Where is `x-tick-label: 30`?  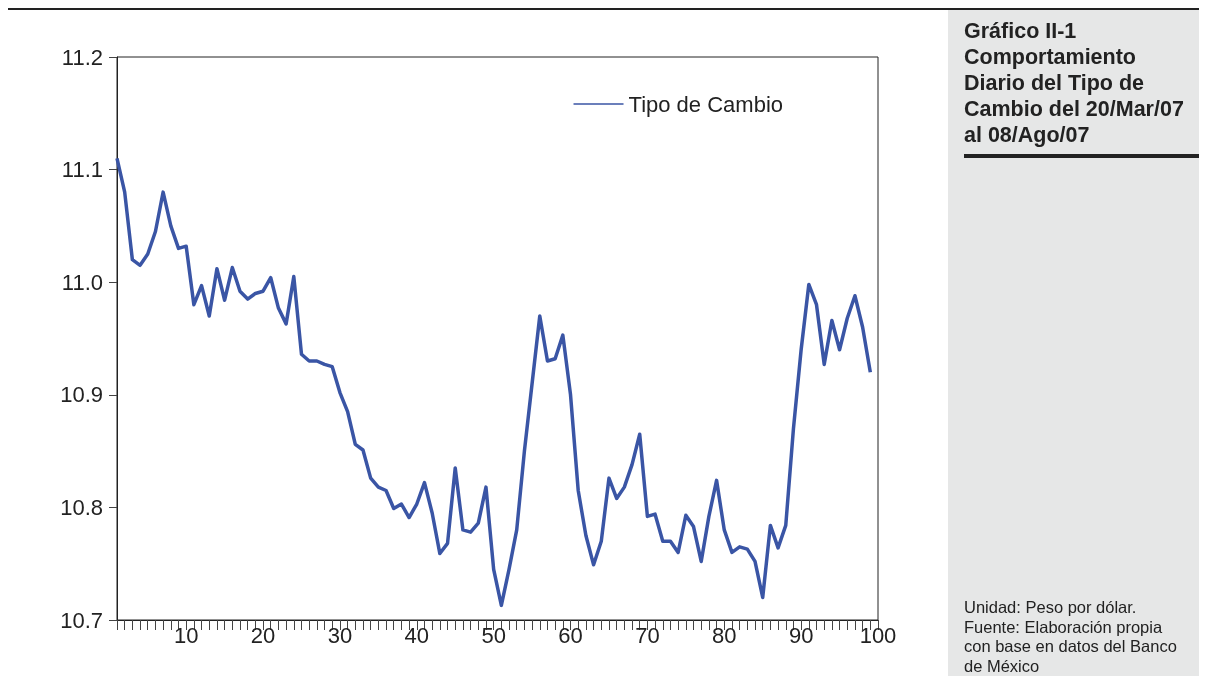 x-tick-label: 30 is located at coordinates (340, 635).